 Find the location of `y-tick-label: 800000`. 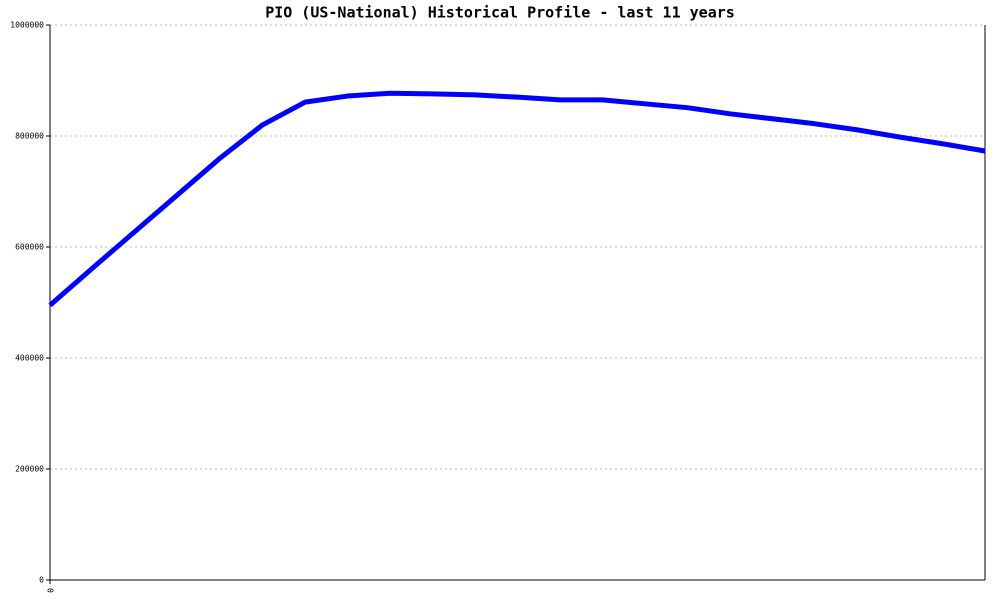

y-tick-label: 800000 is located at coordinates (29, 136).